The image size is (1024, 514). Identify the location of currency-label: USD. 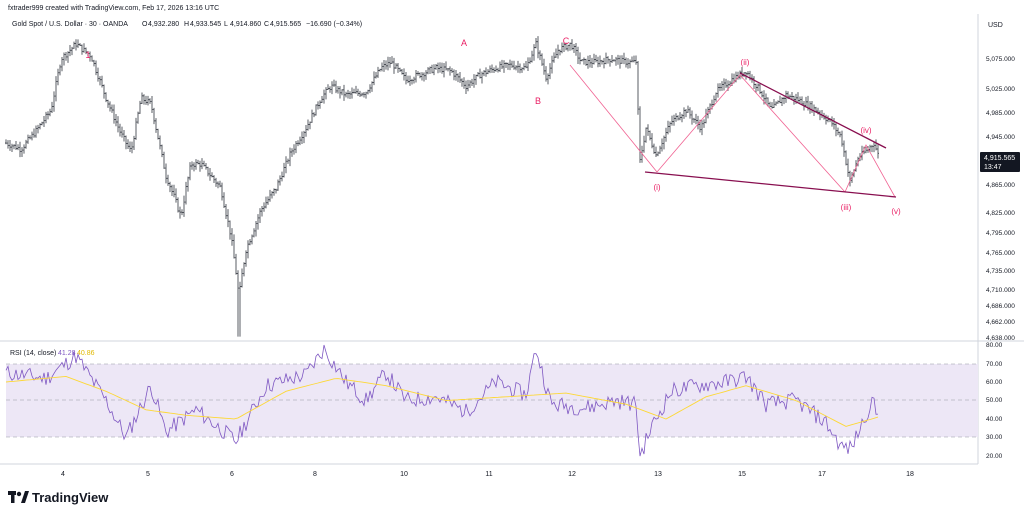
(995, 25).